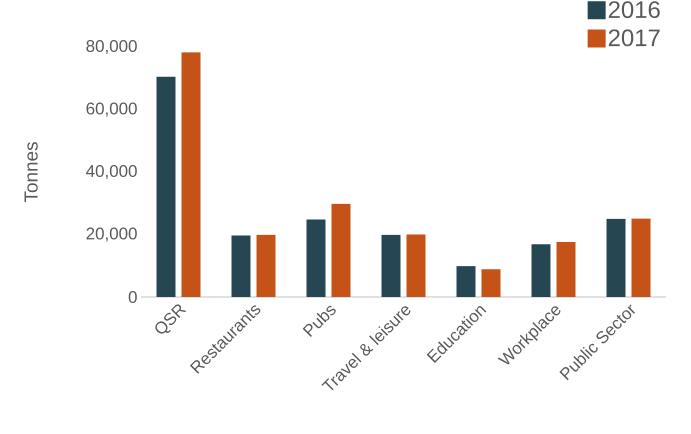 The width and height of the screenshot is (691, 434). What do you see at coordinates (111, 47) in the screenshot?
I see `y-tick-label: 80,000` at bounding box center [111, 47].